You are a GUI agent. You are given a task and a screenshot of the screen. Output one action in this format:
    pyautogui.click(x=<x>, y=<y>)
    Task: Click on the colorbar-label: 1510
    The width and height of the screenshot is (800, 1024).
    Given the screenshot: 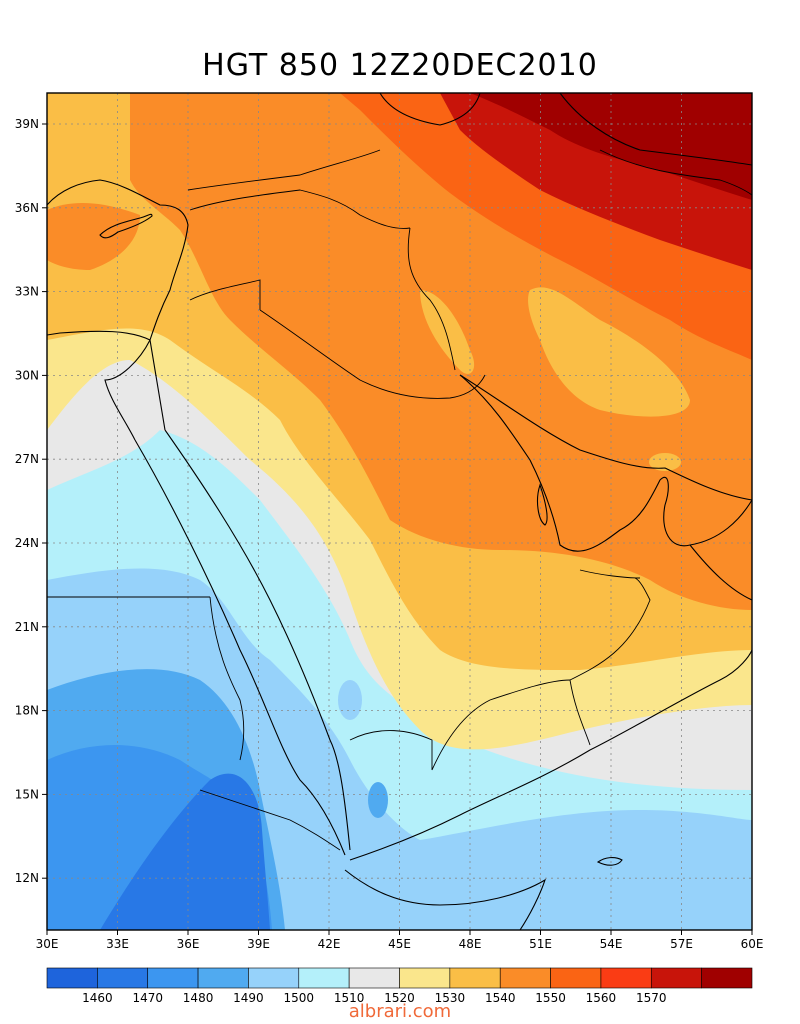 What is the action you would take?
    pyautogui.click(x=349, y=998)
    